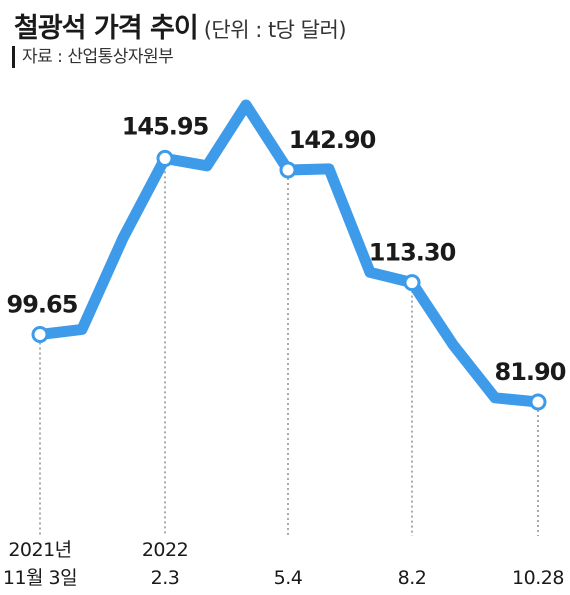  What do you see at coordinates (530, 372) in the screenshot?
I see `value-label: 81.90` at bounding box center [530, 372].